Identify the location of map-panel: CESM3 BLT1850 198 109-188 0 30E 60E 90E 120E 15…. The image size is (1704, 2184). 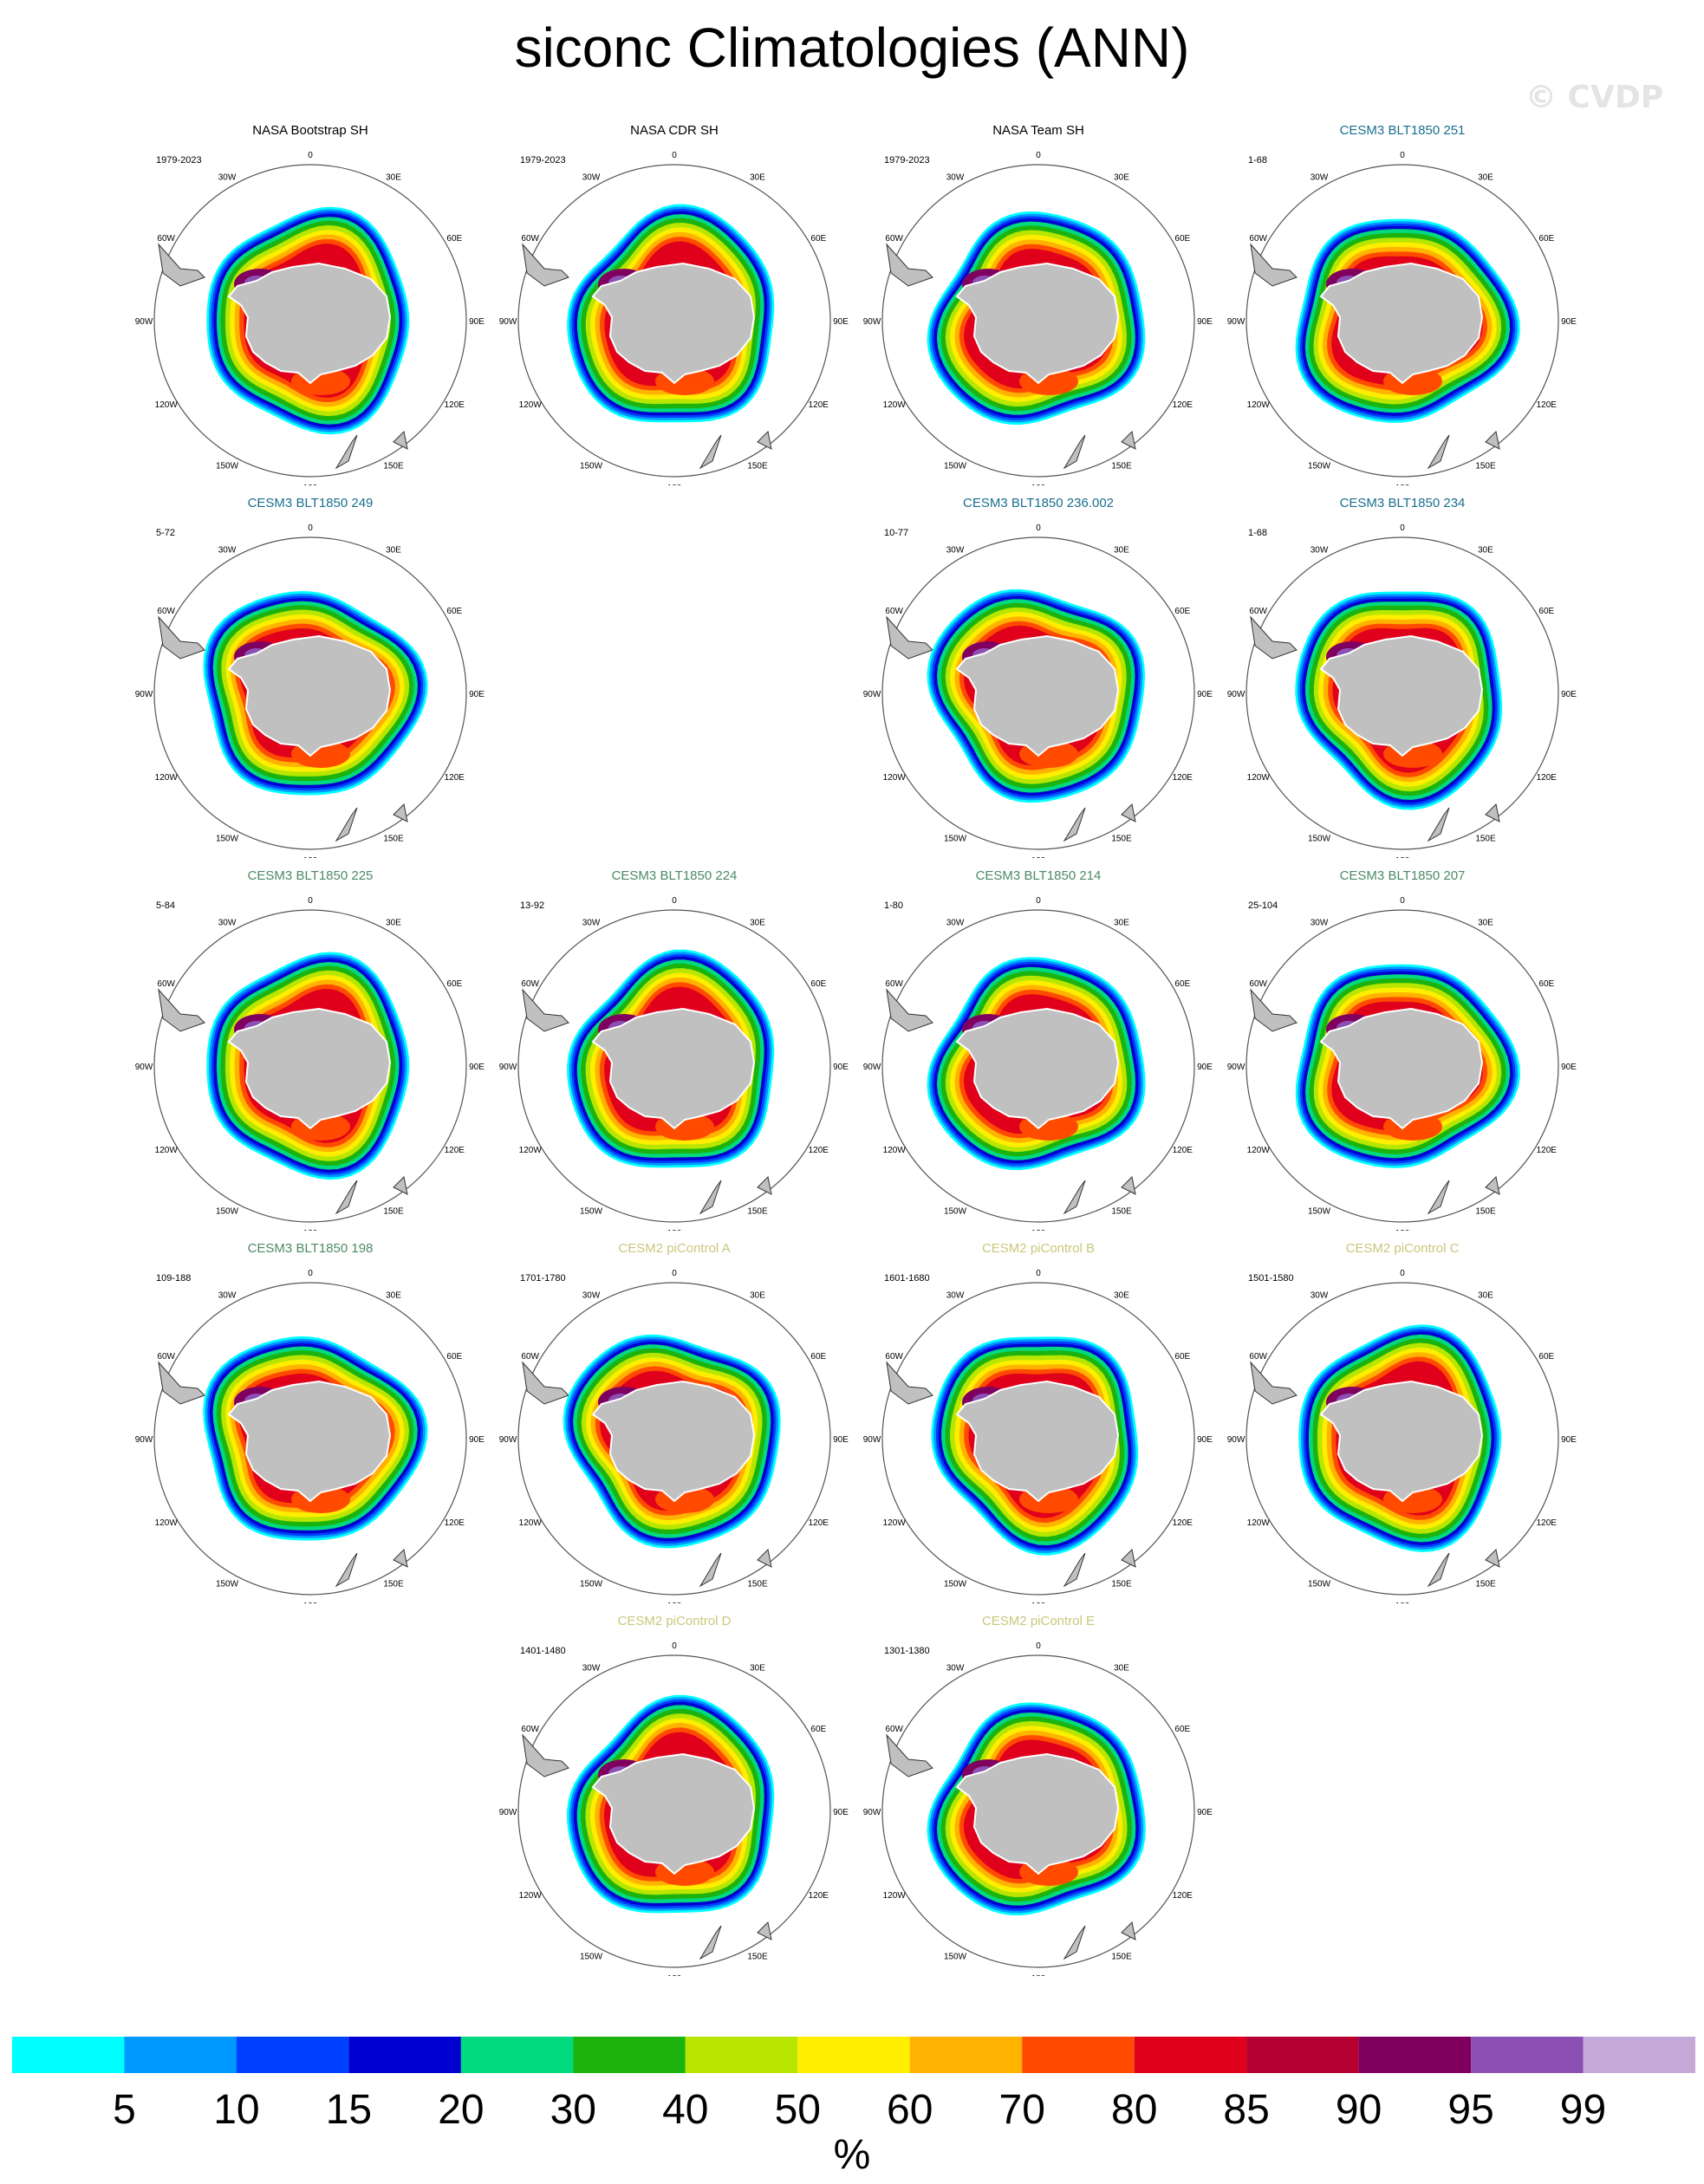
(310, 1421).